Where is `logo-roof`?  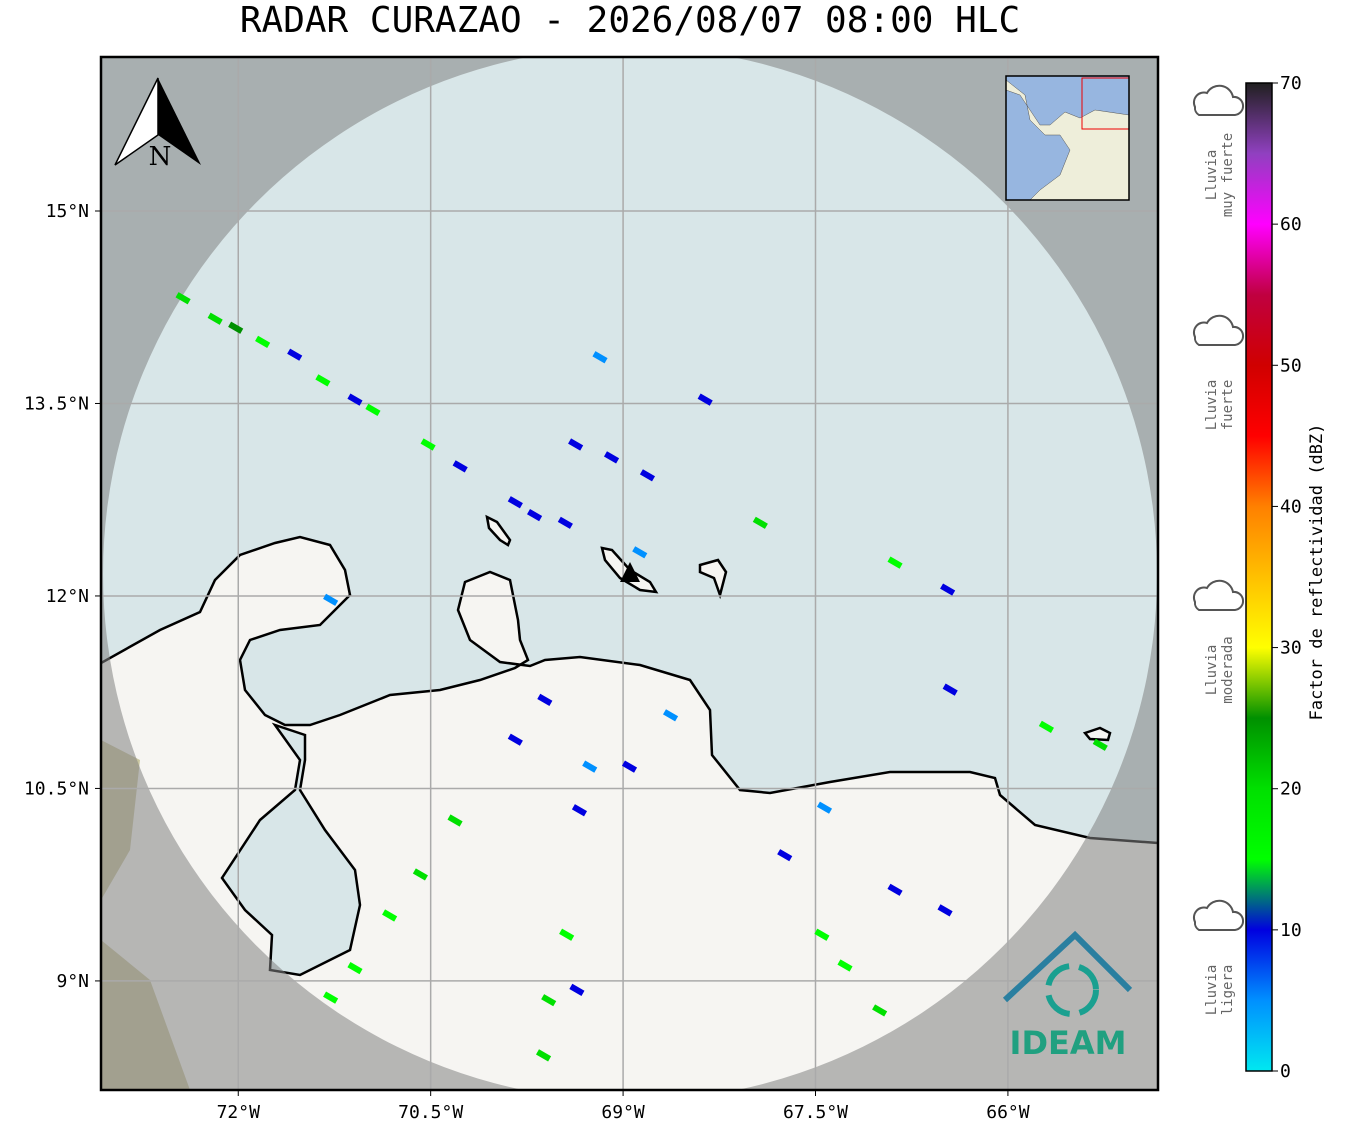
logo-roof is located at coordinates (1067, 966).